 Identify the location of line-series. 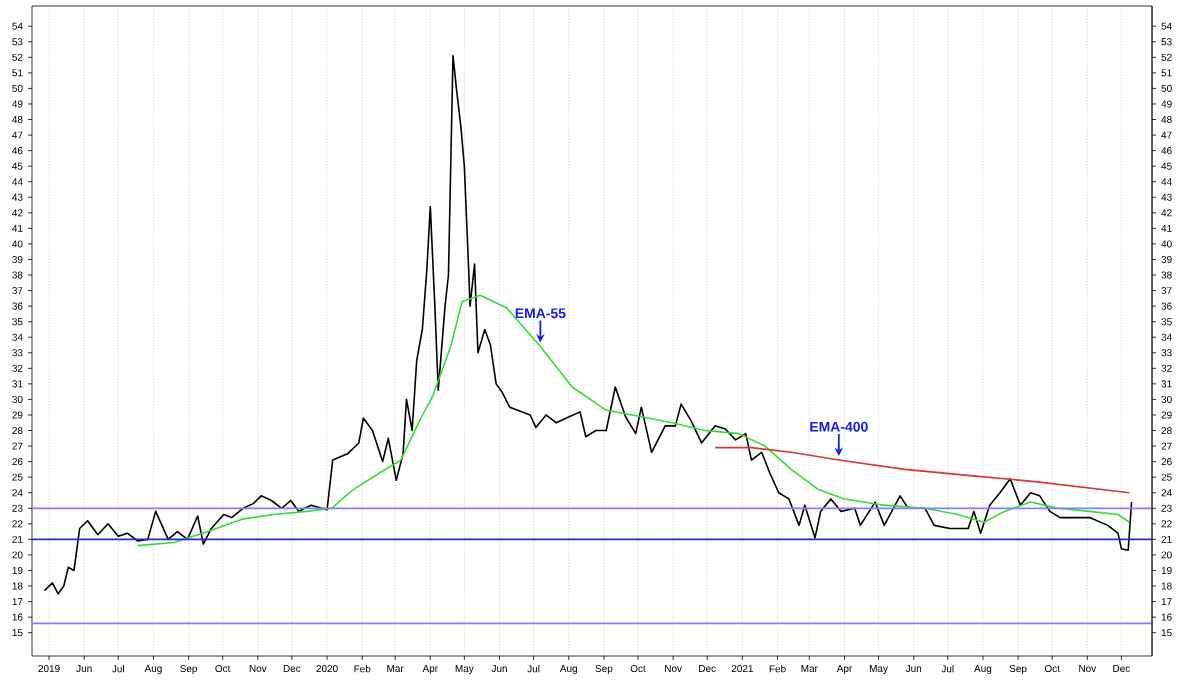
(922, 470).